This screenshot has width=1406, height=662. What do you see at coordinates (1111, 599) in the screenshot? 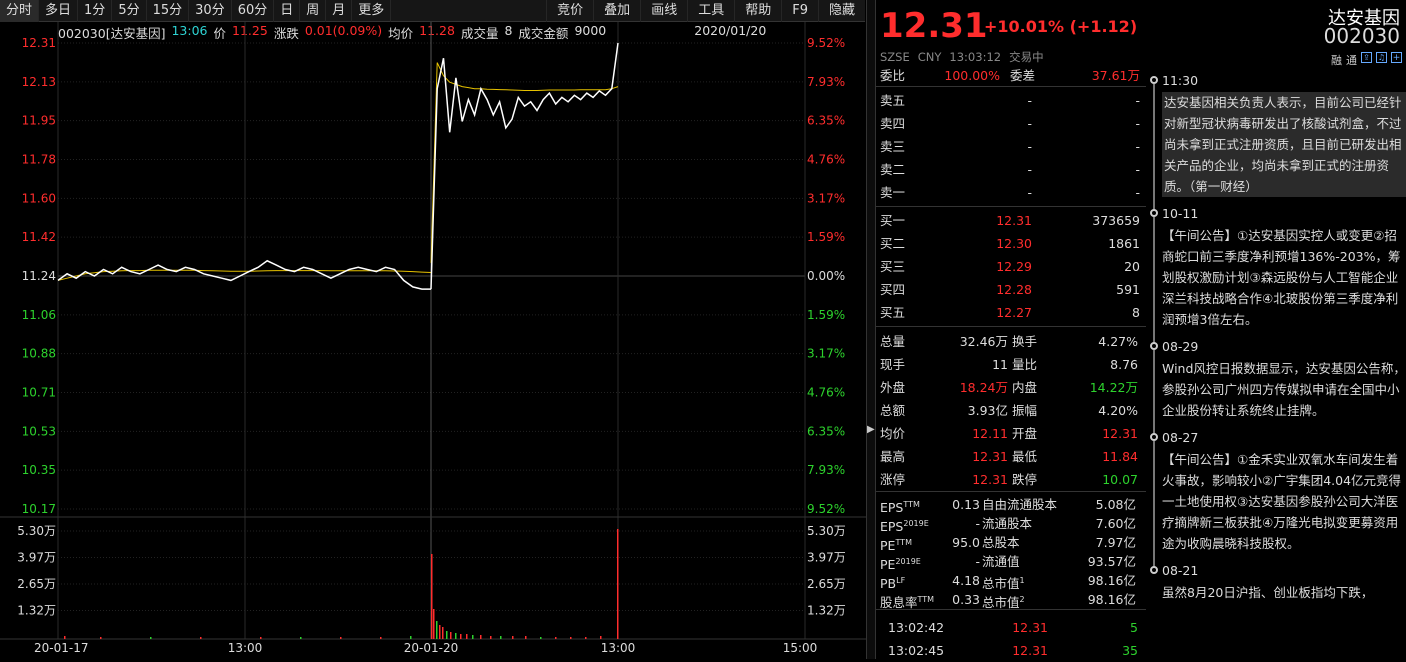
I see `fin-value: 98.16亿` at bounding box center [1111, 599].